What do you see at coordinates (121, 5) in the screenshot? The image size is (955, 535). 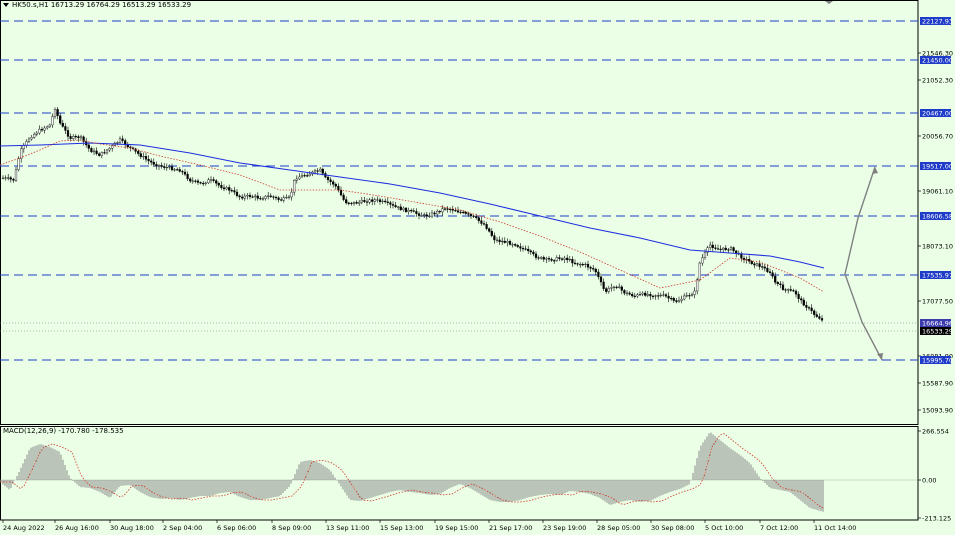 I see `ohlc-values: 16713.29 16764.29 16513.29 16533.29` at bounding box center [121, 5].